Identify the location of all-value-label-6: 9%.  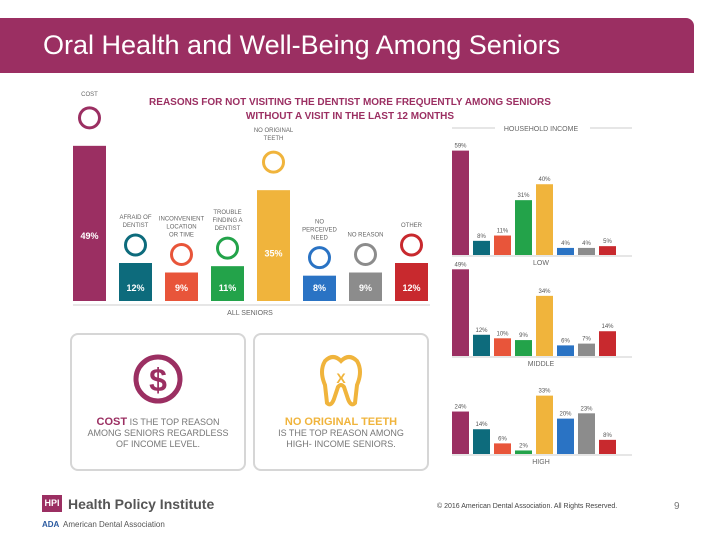
(365, 288).